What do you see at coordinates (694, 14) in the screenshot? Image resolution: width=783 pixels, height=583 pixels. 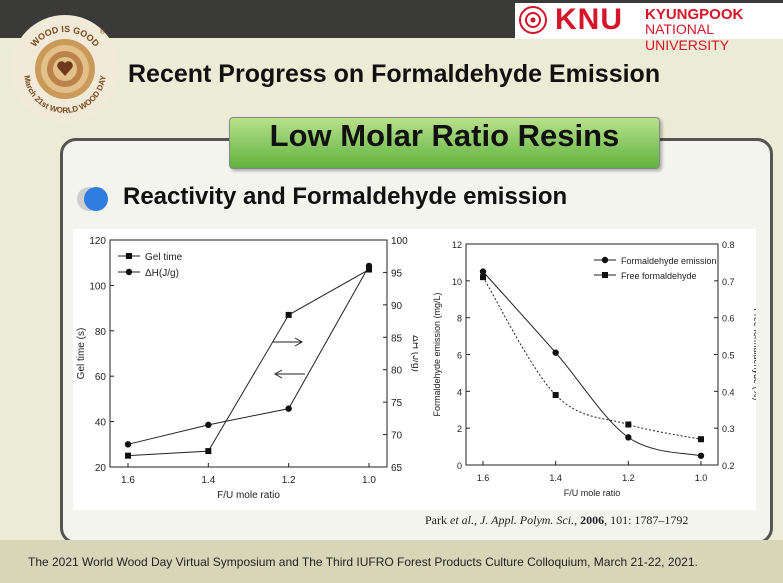 I see `university-name-line1: KYUNGPOOK` at bounding box center [694, 14].